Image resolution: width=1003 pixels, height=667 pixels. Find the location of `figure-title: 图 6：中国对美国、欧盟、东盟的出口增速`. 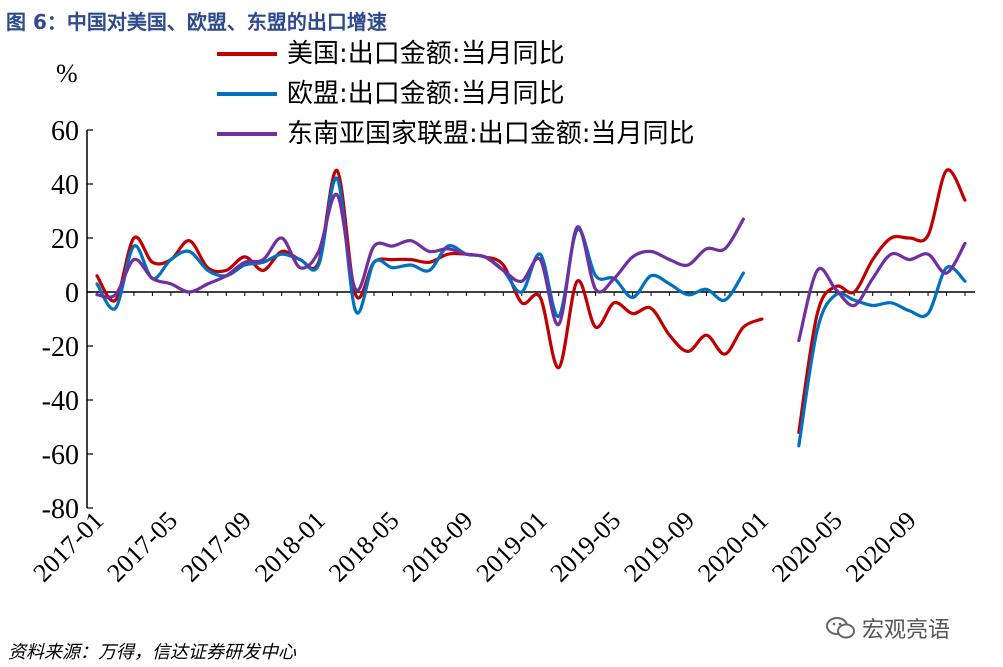

figure-title: 图 6：中国对美国、欧盟、东盟的出口增速 is located at coordinates (196, 22).